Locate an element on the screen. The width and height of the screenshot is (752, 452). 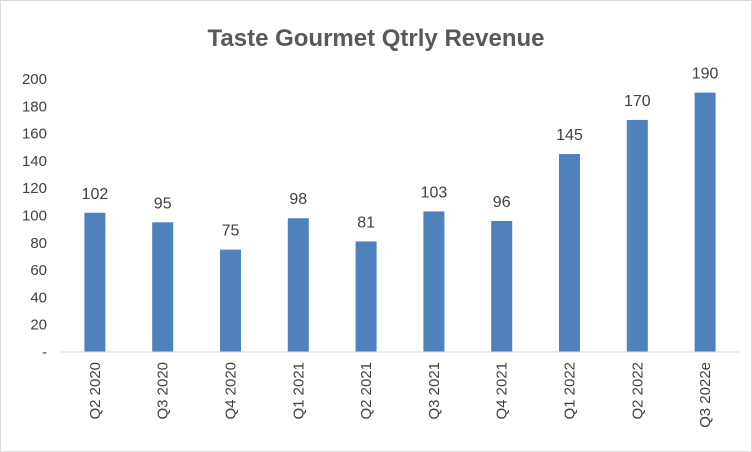
y-tick-label: 160 is located at coordinates (34, 134).